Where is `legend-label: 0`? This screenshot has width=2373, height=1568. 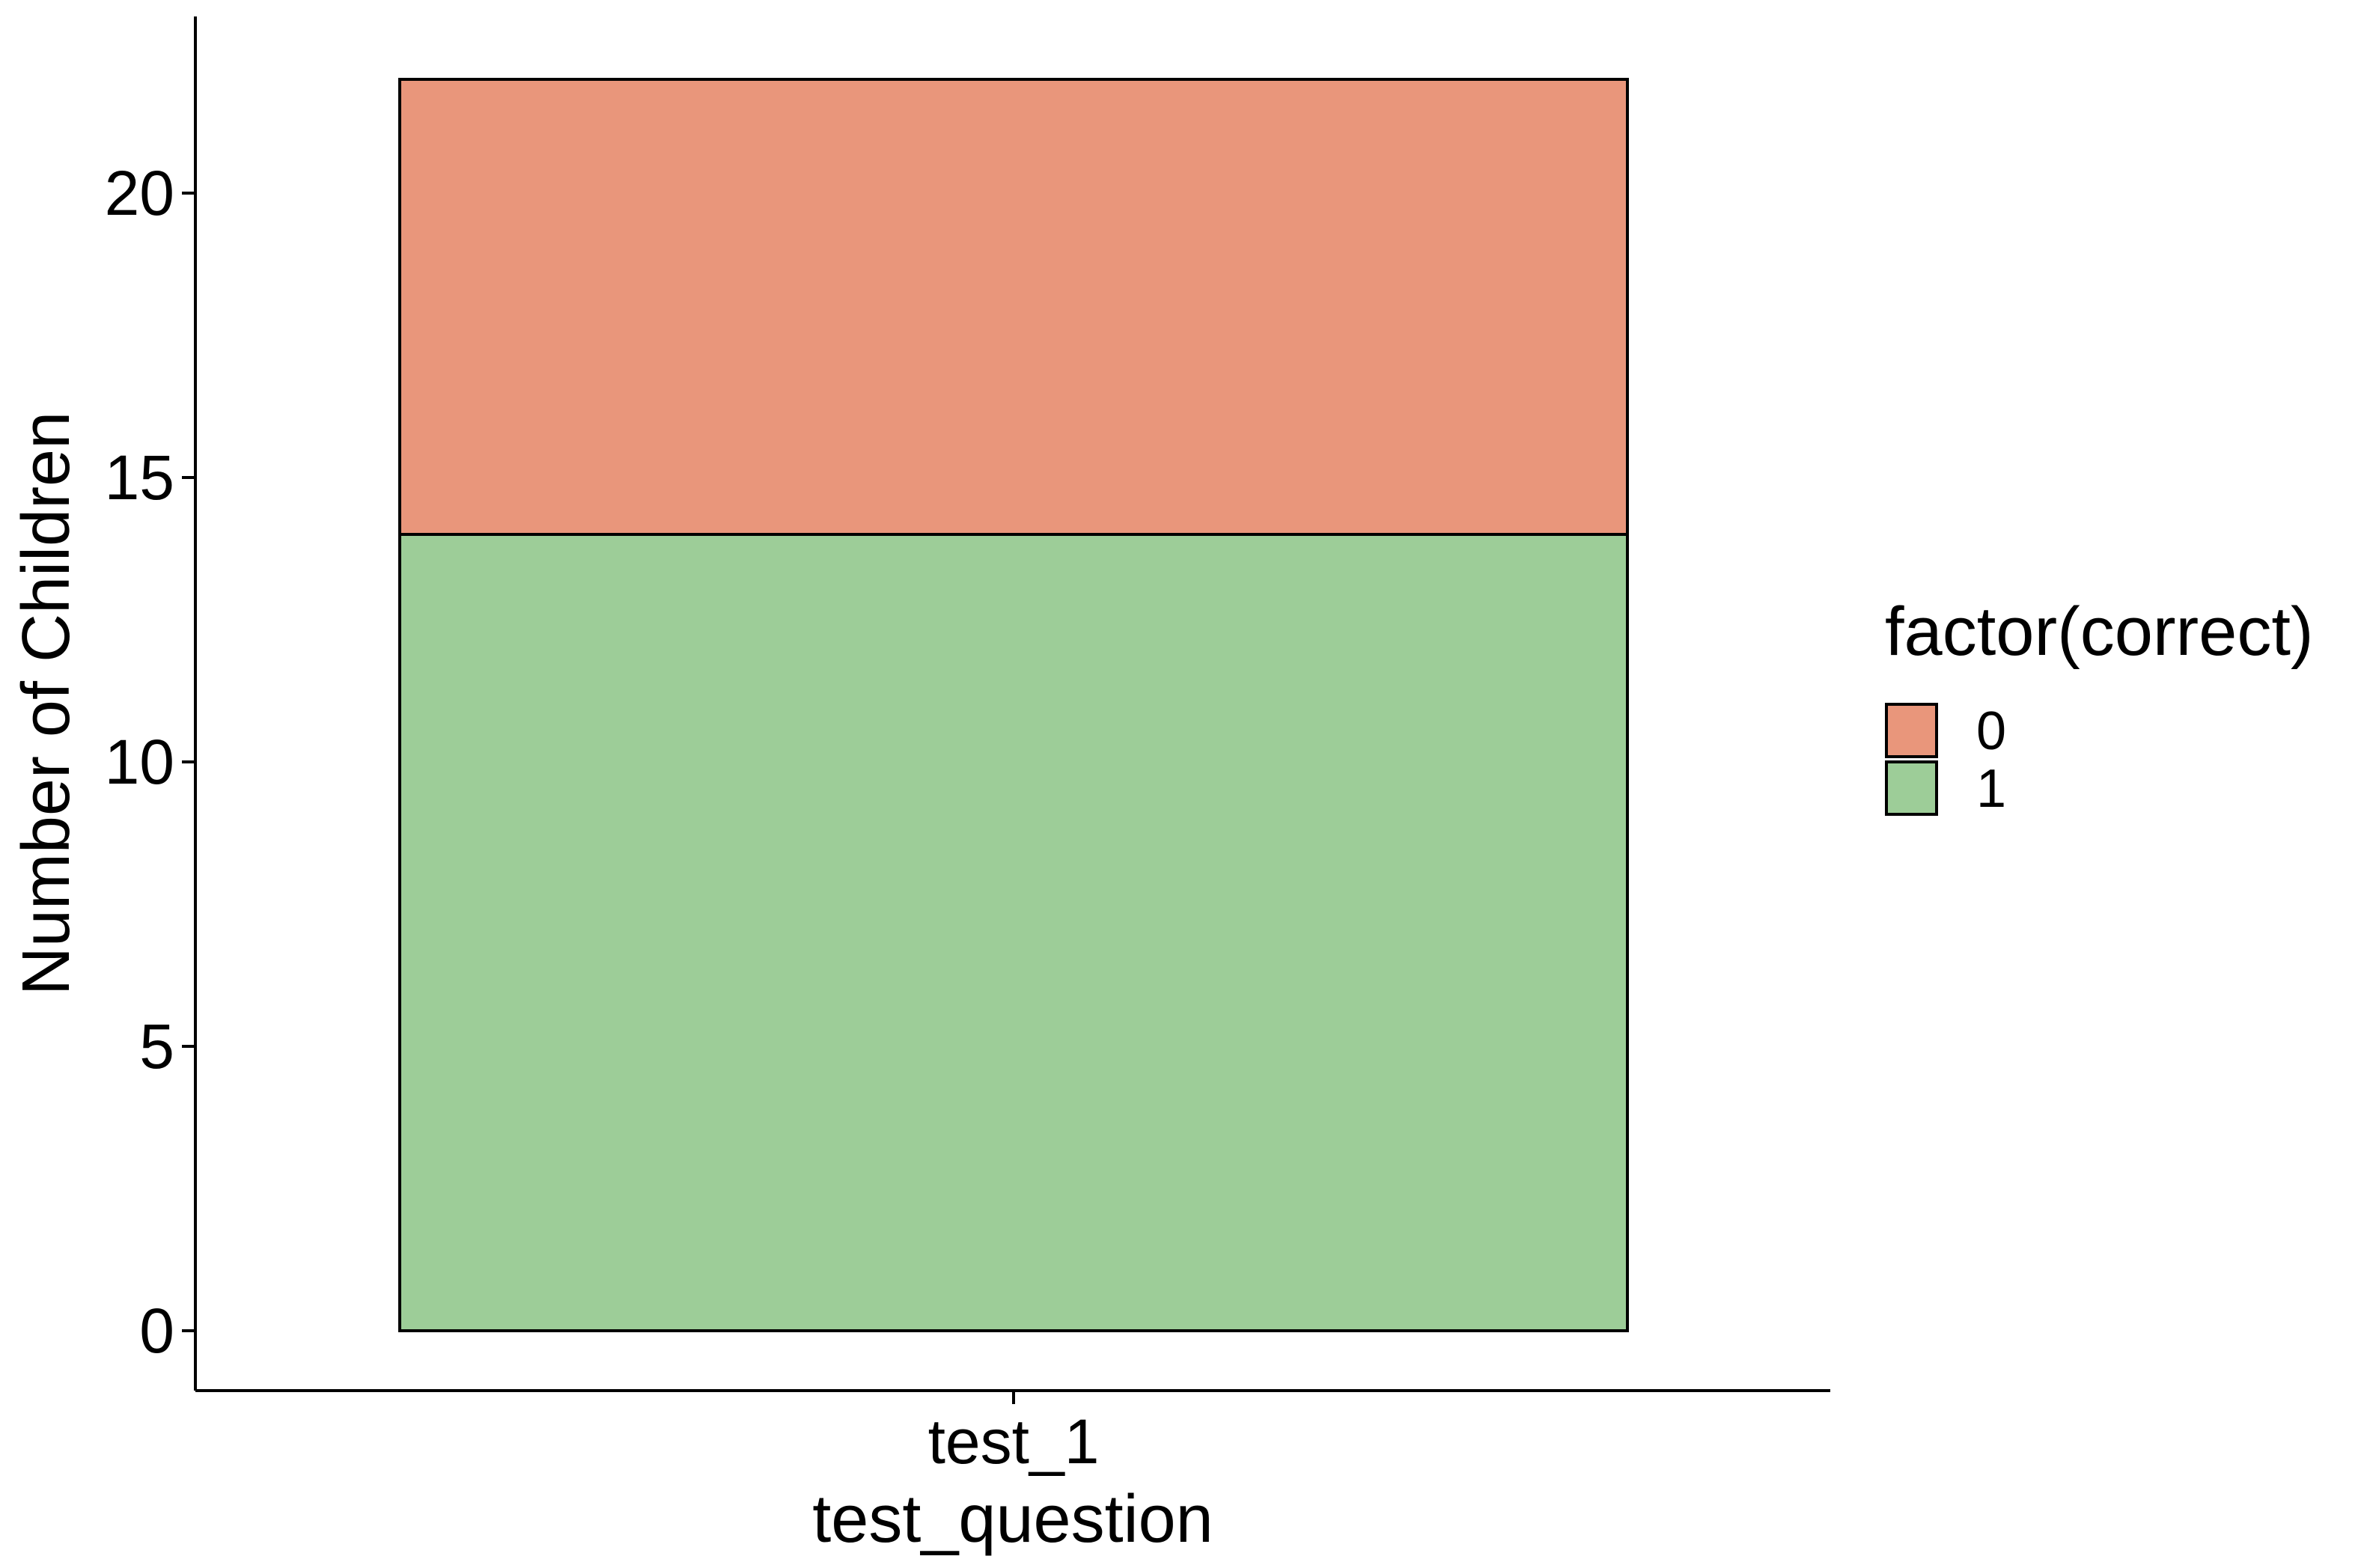
legend-label: 0 is located at coordinates (1991, 731).